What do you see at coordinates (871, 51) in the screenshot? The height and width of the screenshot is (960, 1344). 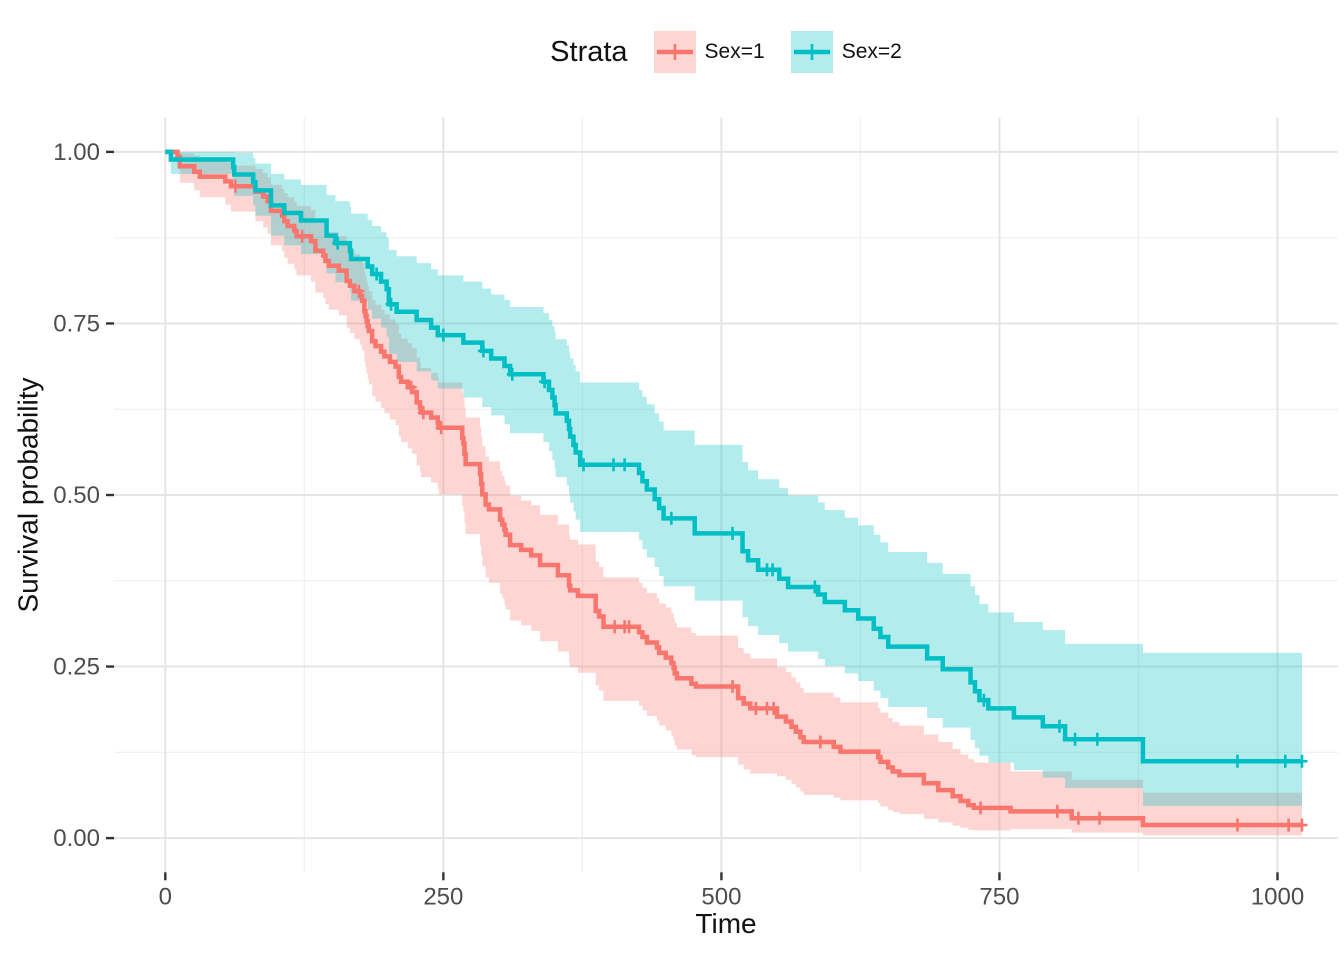 I see `legend-label-sex2: Sex=2` at bounding box center [871, 51].